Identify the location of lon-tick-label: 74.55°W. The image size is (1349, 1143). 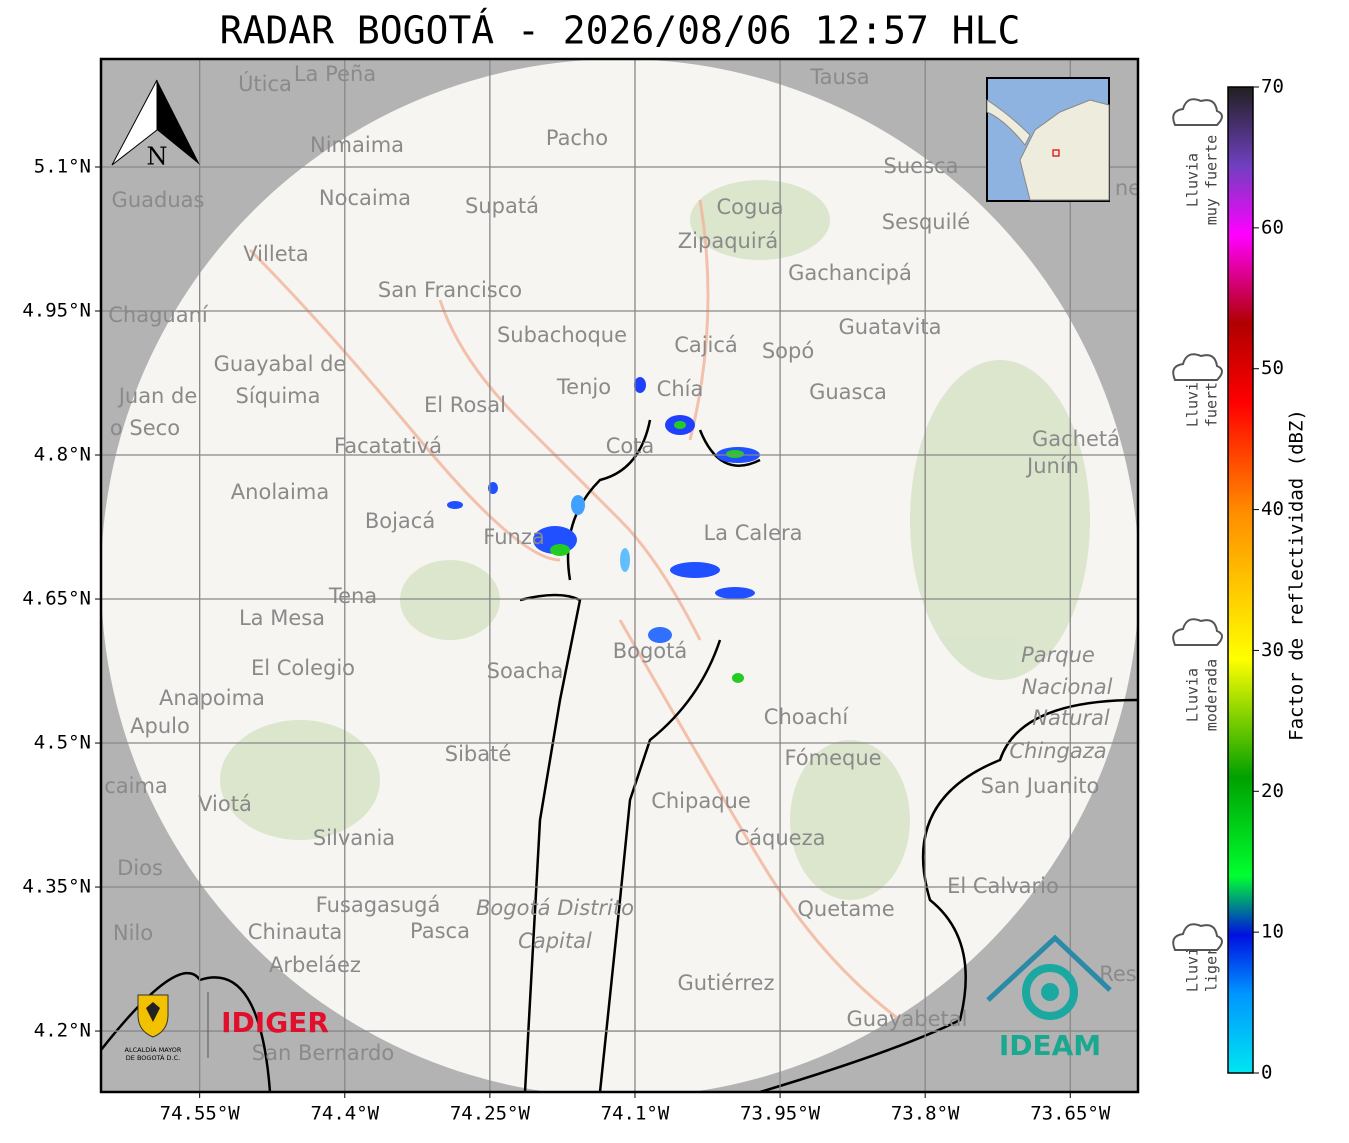
(200, 1114).